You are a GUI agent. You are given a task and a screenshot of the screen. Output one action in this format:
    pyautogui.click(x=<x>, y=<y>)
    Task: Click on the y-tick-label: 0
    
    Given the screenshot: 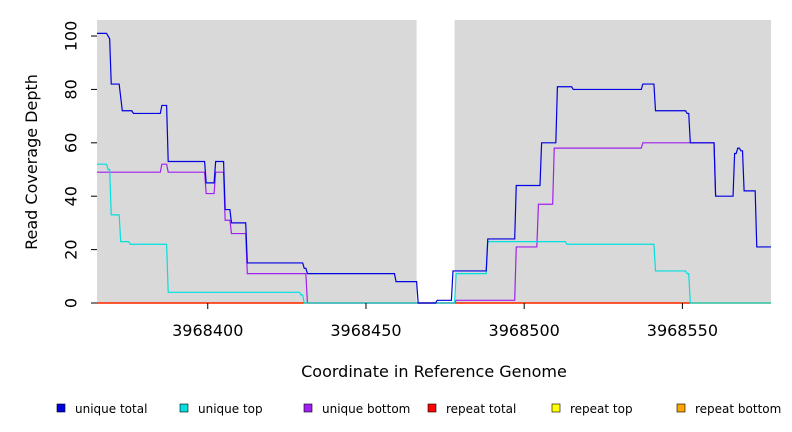 What is the action you would take?
    pyautogui.click(x=71, y=303)
    